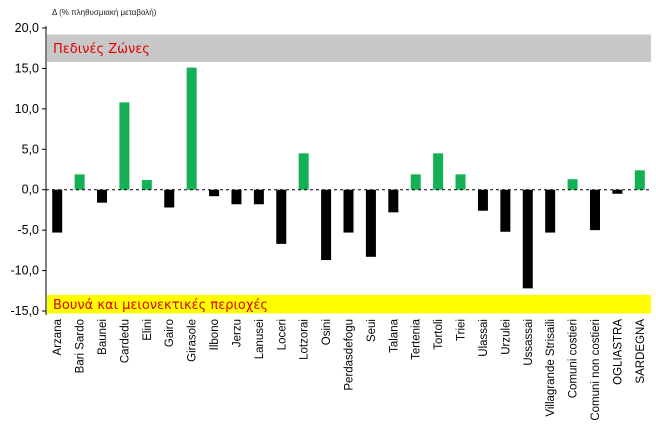  Describe the element at coordinates (30, 190) in the screenshot. I see `y-tick-label: 0,0` at that location.